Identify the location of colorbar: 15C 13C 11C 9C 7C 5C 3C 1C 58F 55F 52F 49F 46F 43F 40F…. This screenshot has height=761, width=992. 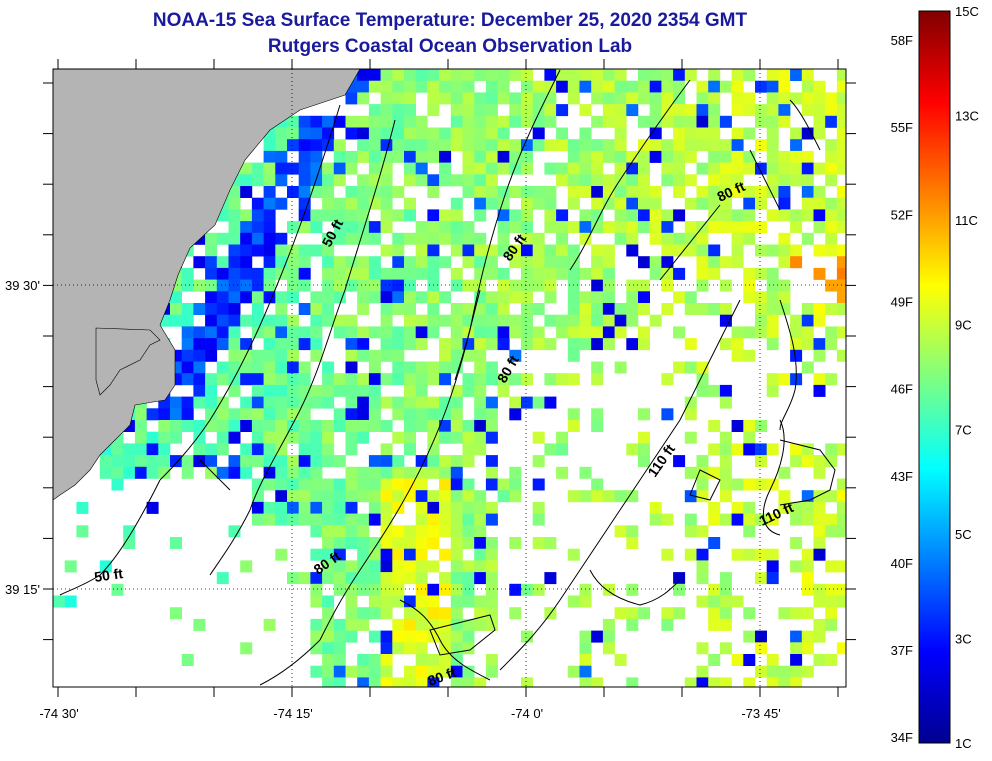
(935, 377).